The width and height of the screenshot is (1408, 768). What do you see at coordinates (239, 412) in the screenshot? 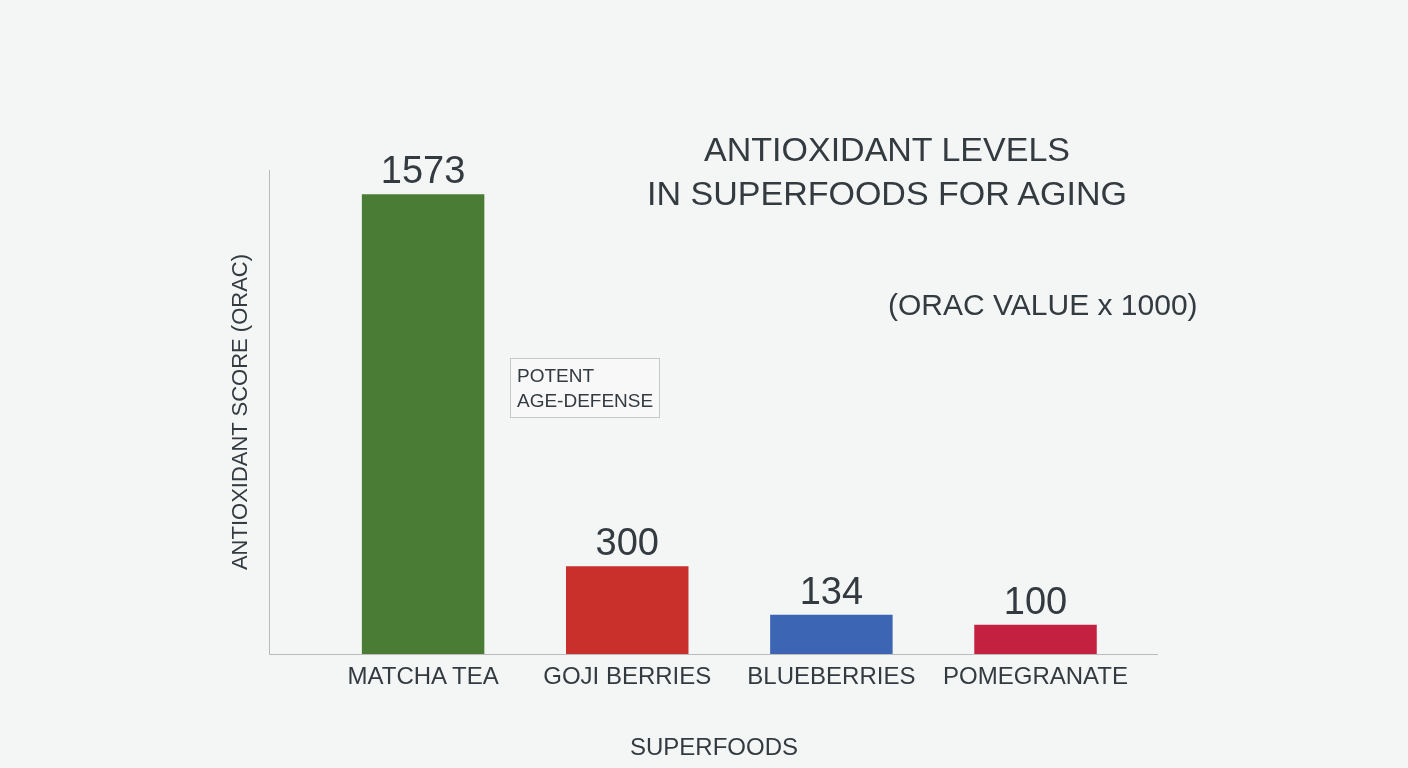
I see `y-axis-title: ANTIOXIDANT SCORE (ORAC)` at bounding box center [239, 412].